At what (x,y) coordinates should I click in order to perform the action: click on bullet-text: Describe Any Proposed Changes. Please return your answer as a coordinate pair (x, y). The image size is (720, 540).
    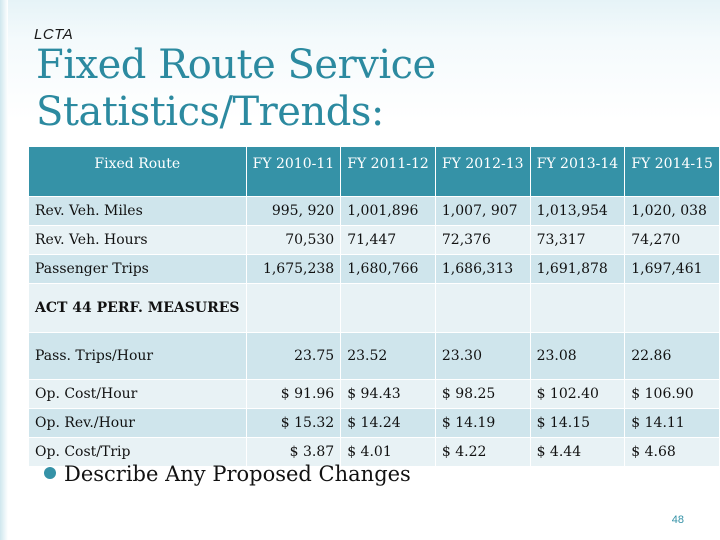
    Looking at the image, I should click on (237, 474).